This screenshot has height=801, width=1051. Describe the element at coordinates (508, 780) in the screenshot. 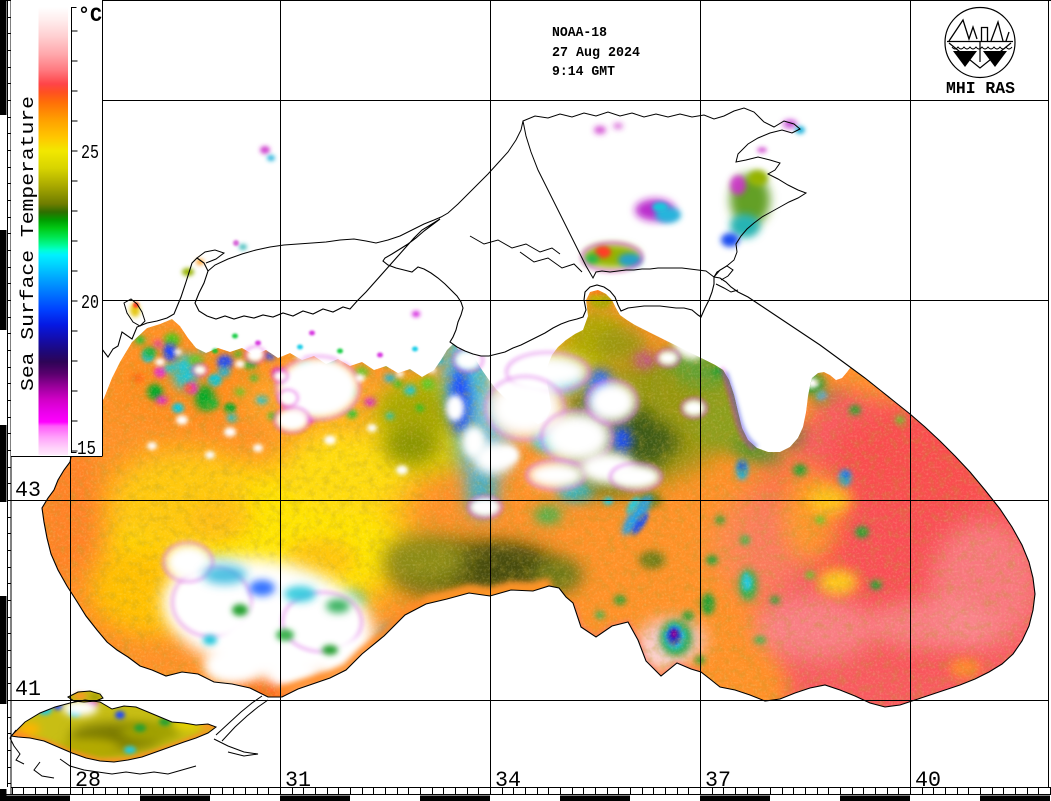

I see `svg-text: 34` at that location.